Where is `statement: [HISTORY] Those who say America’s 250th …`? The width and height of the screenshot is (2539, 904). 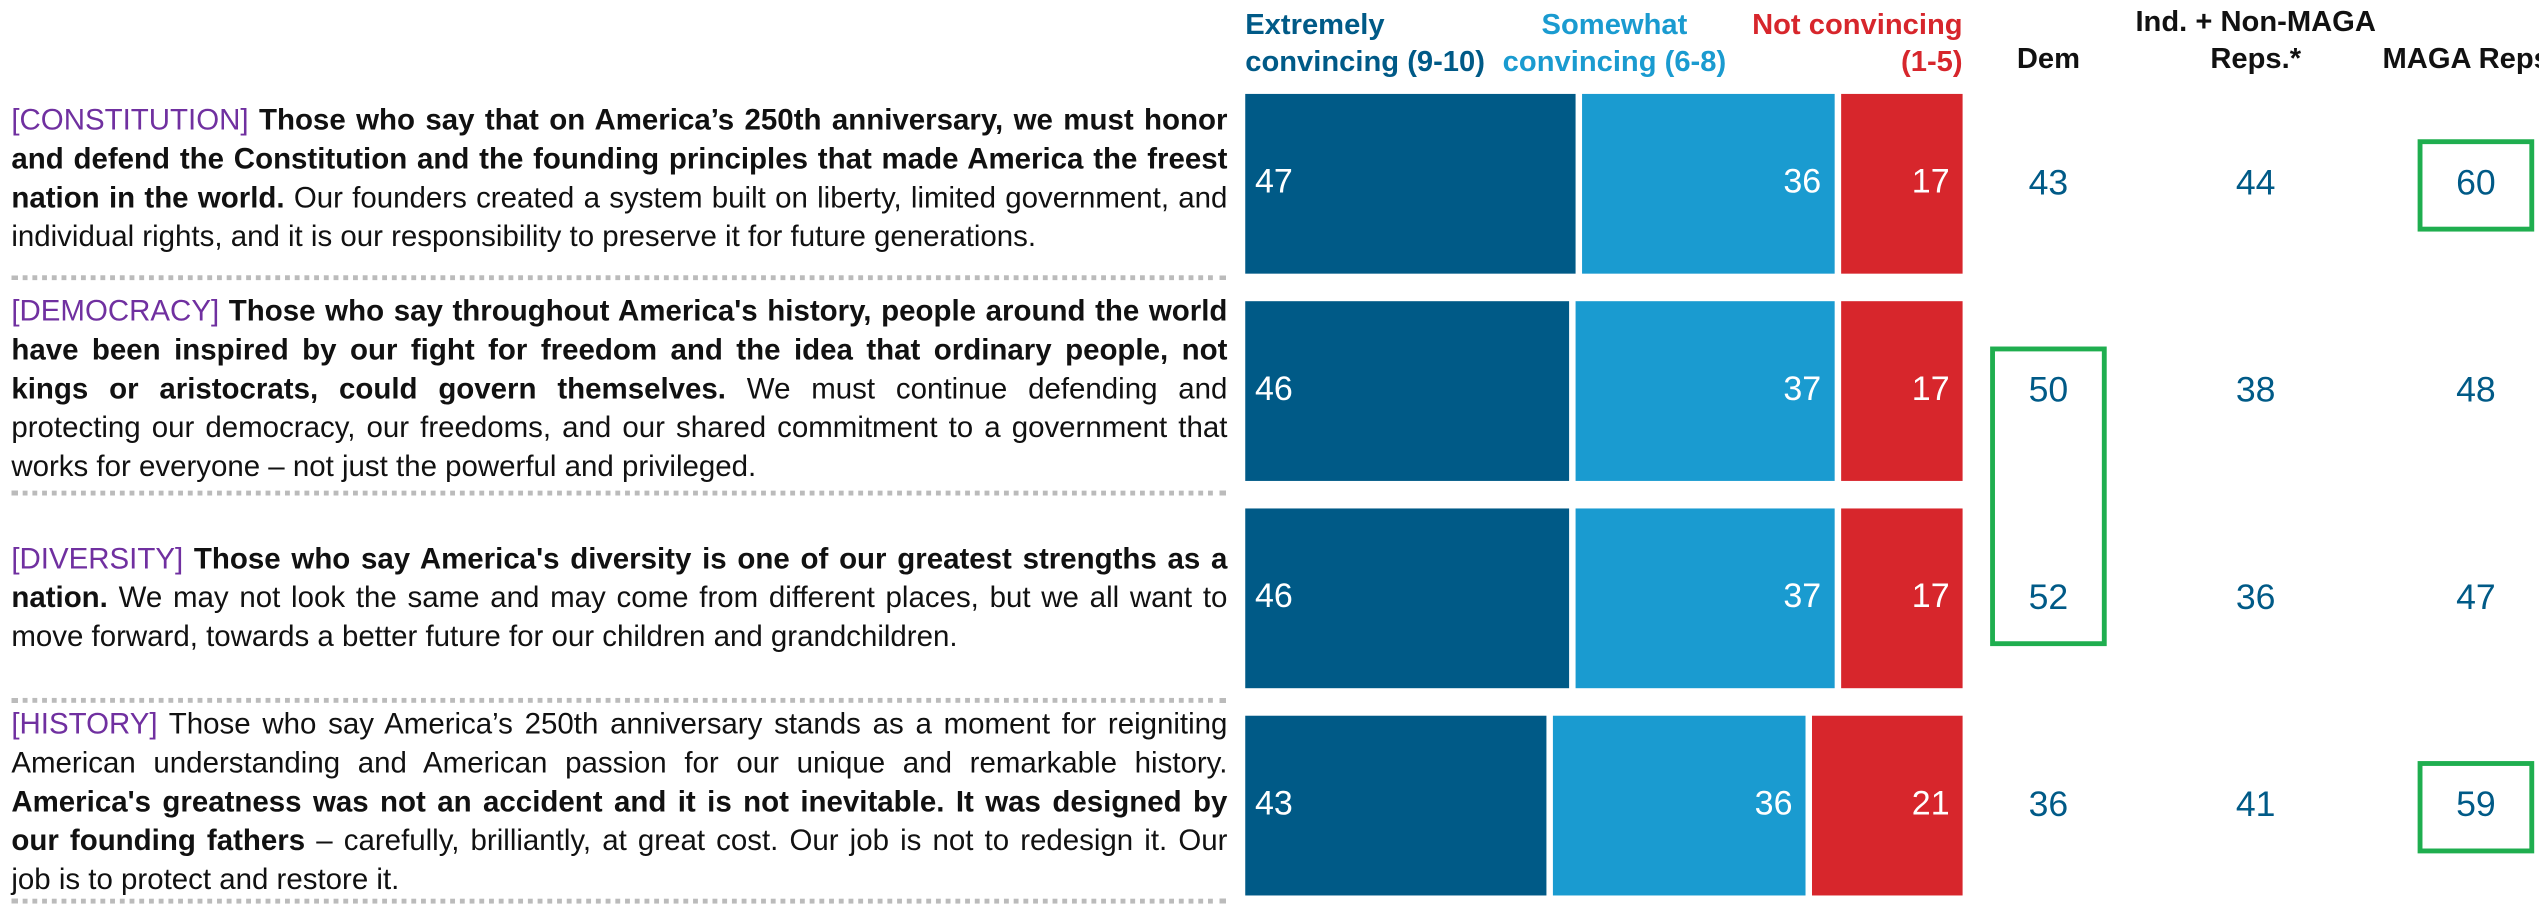
statement: [HISTORY] Those who say America’s 250th … is located at coordinates (619, 801).